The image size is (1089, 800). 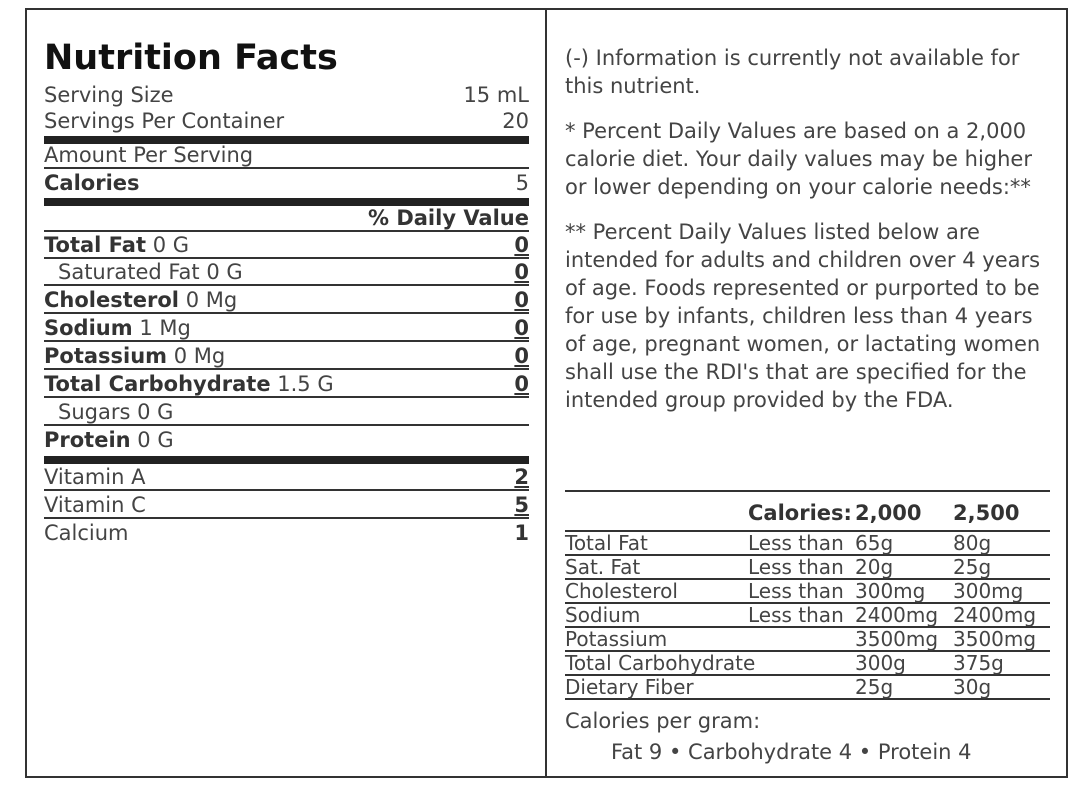 I want to click on calories-value: 5, so click(x=522, y=183).